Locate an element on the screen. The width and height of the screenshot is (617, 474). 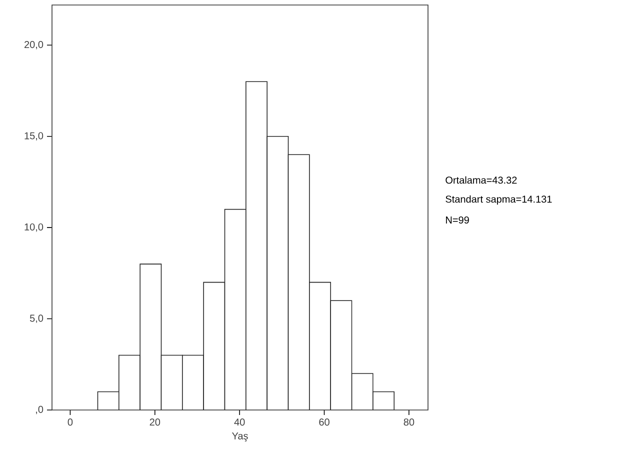
x-tick-label: 60 is located at coordinates (324, 422).